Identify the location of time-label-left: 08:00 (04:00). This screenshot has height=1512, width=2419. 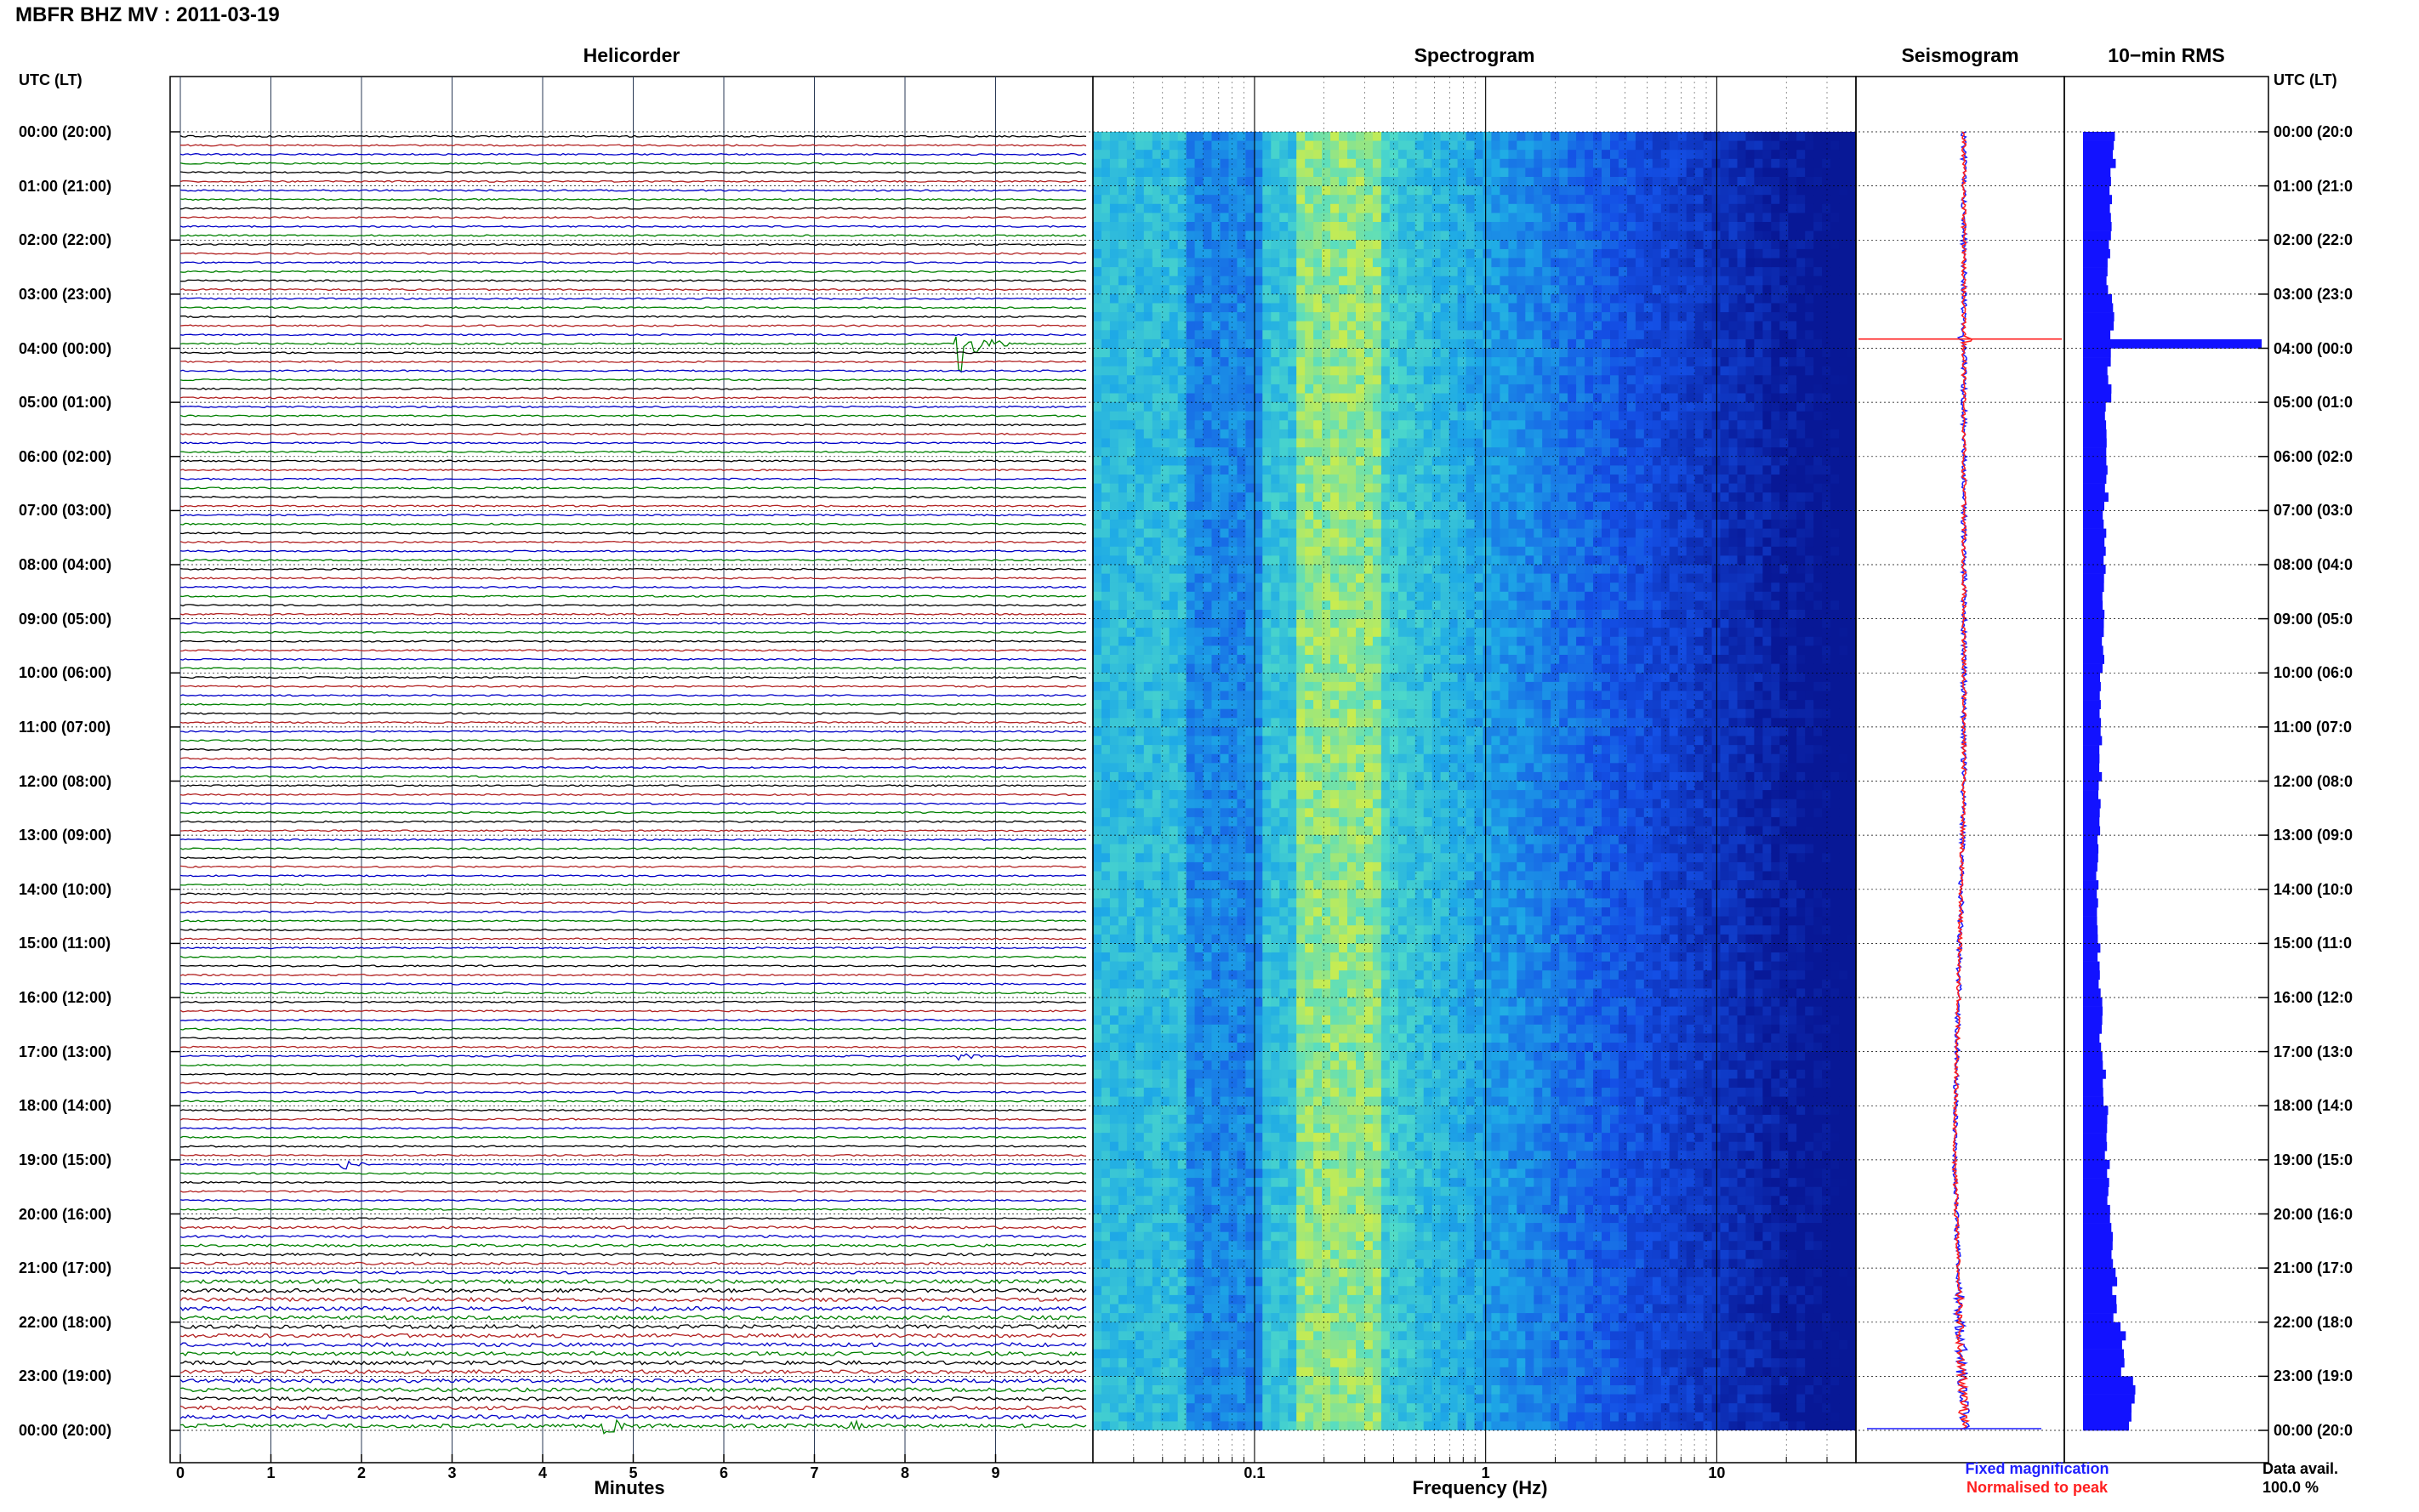
(65, 564).